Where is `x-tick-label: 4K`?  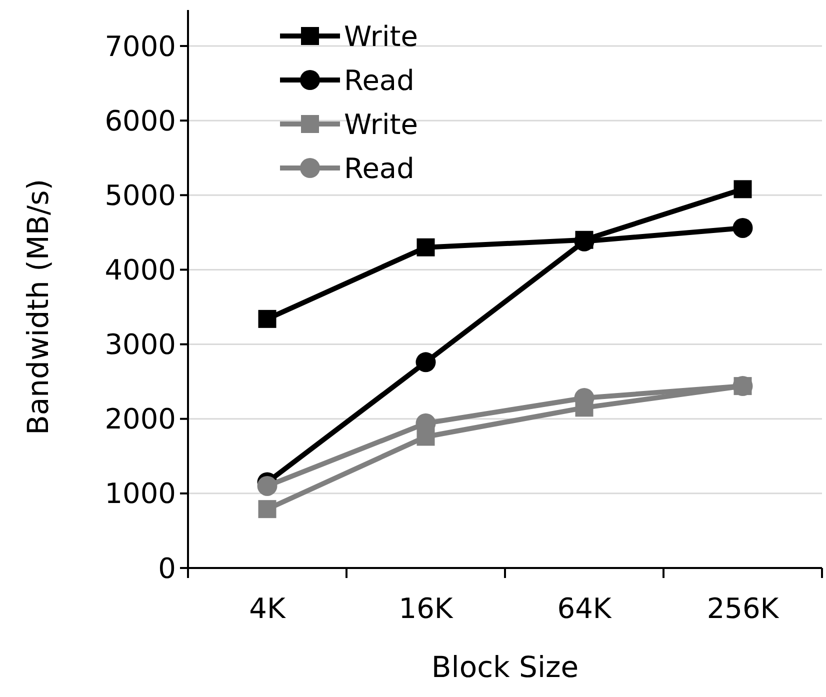
x-tick-label: 4K is located at coordinates (267, 608).